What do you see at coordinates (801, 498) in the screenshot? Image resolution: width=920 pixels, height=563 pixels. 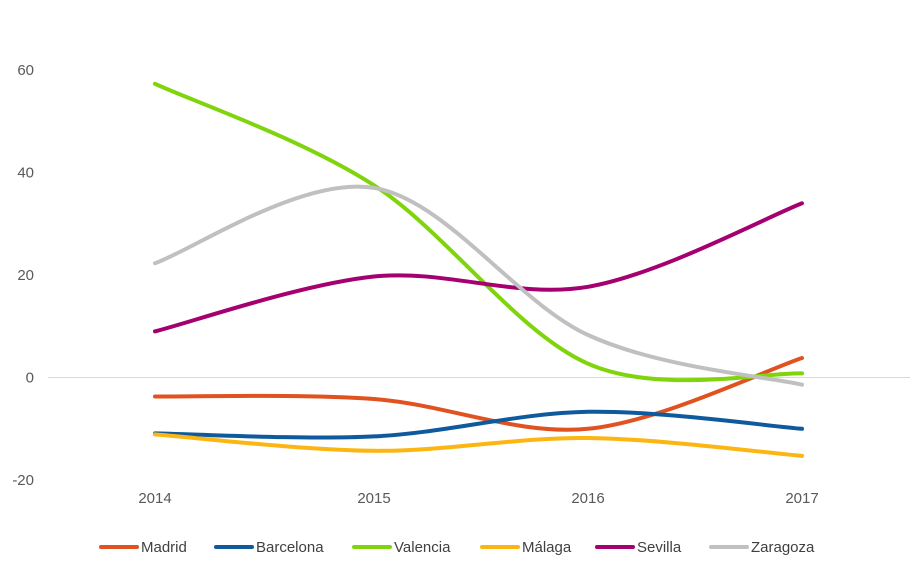 I see `x-tick-label: 2017` at bounding box center [801, 498].